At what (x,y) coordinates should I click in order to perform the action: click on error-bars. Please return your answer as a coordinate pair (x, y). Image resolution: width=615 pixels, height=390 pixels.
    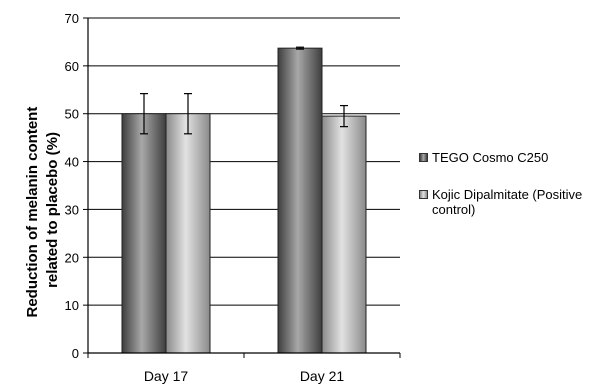
    Looking at the image, I should click on (244, 90).